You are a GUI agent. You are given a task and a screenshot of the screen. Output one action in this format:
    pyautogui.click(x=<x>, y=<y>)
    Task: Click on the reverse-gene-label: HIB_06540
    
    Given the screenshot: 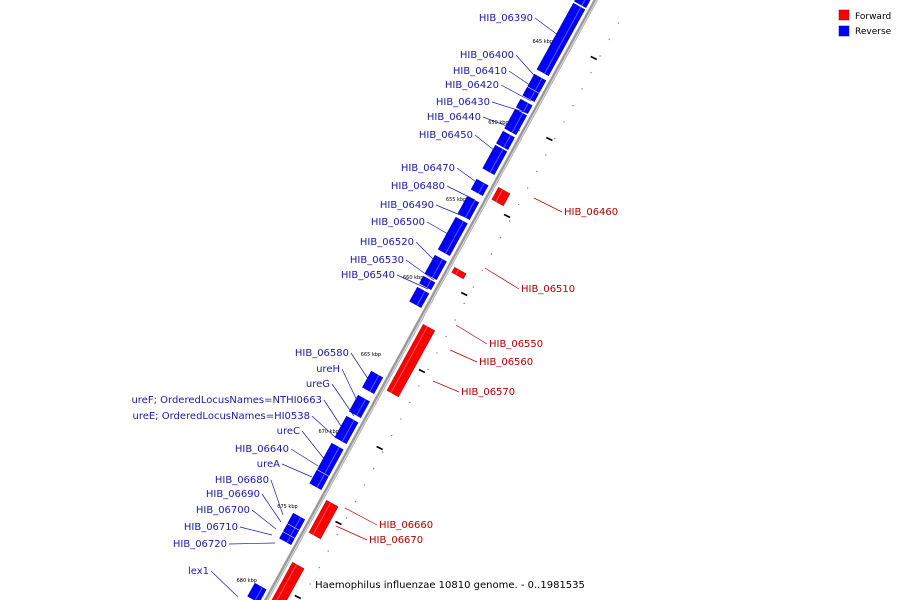 What is the action you would take?
    pyautogui.click(x=368, y=275)
    